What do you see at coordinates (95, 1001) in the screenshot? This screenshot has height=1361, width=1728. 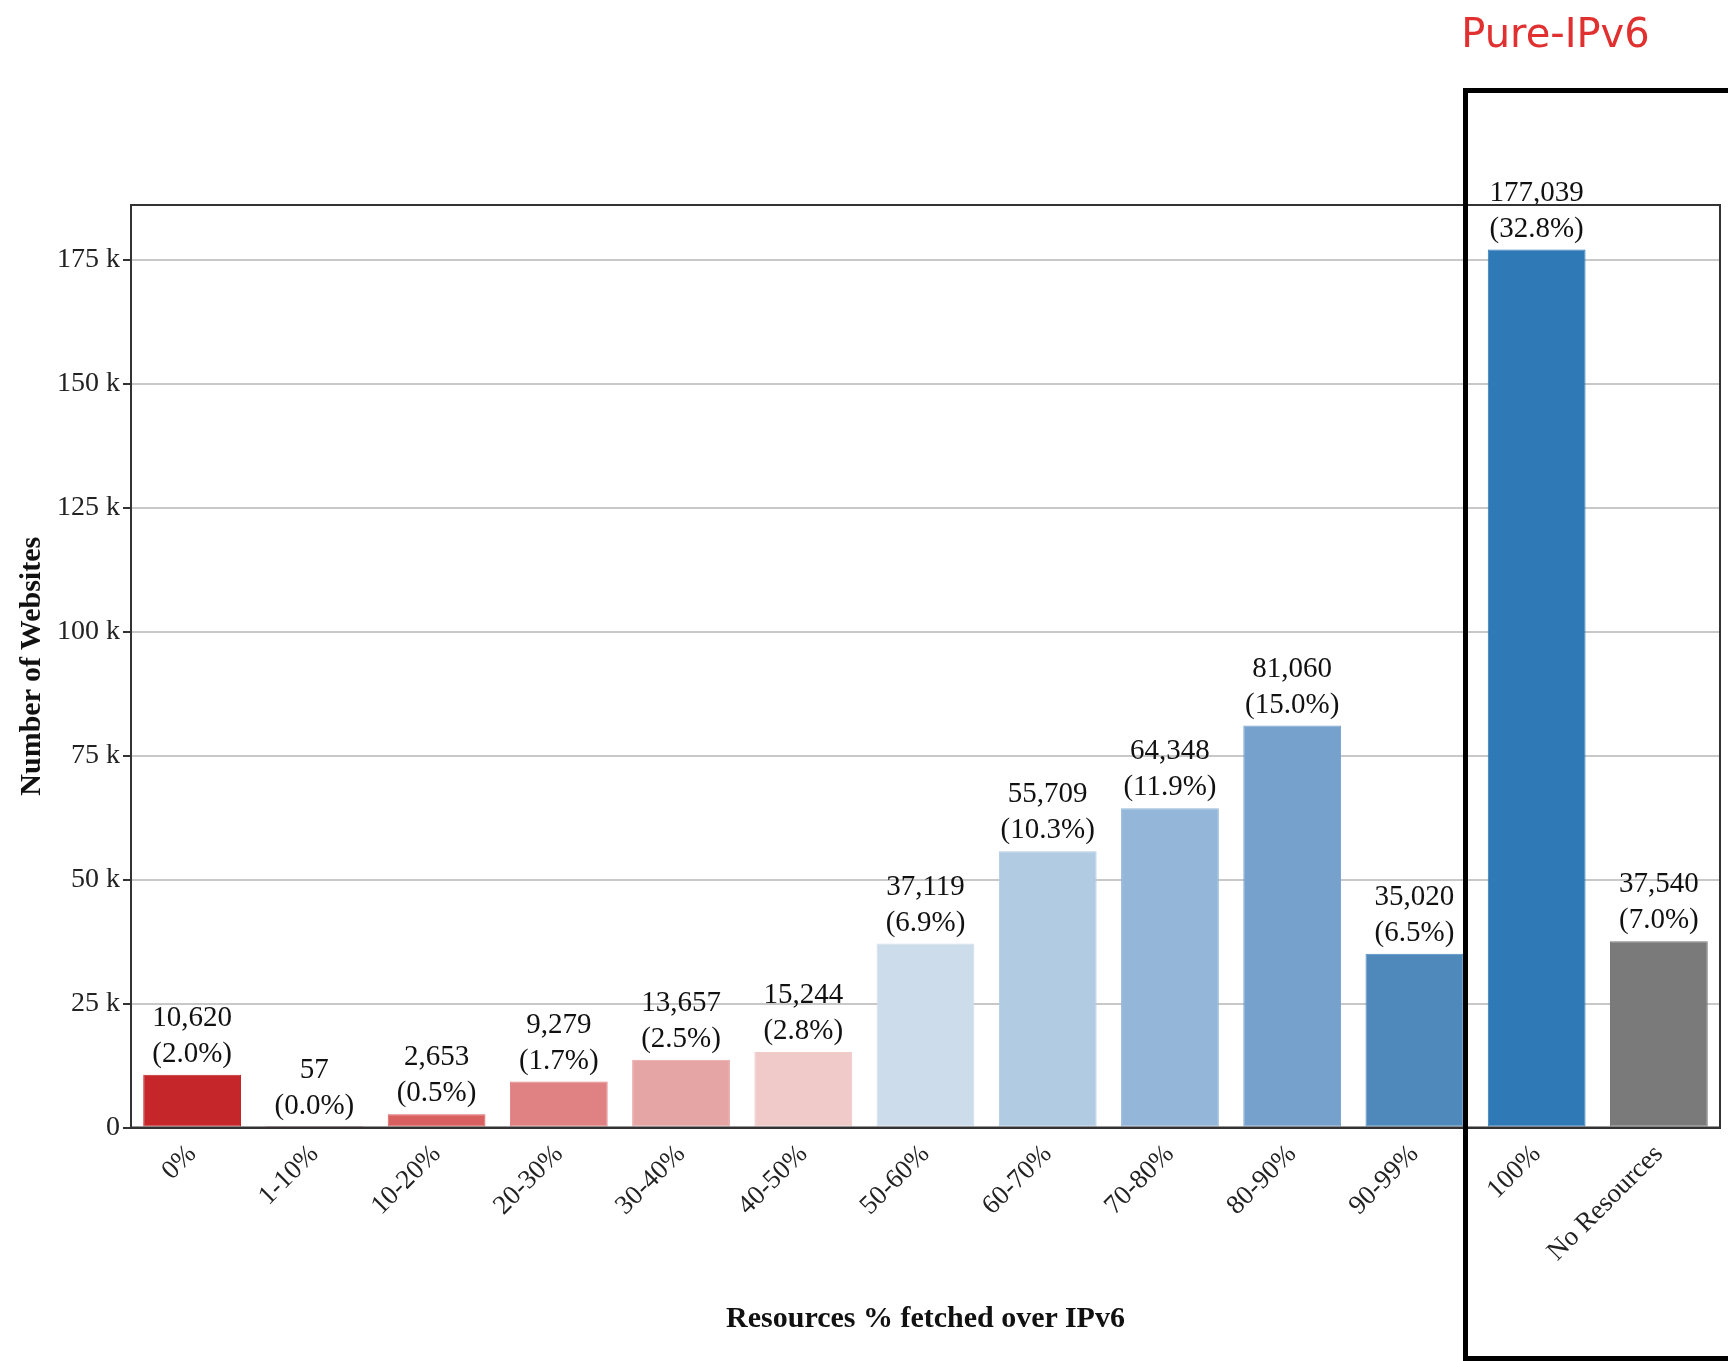 I see `y-tick-label: 25 k` at bounding box center [95, 1001].